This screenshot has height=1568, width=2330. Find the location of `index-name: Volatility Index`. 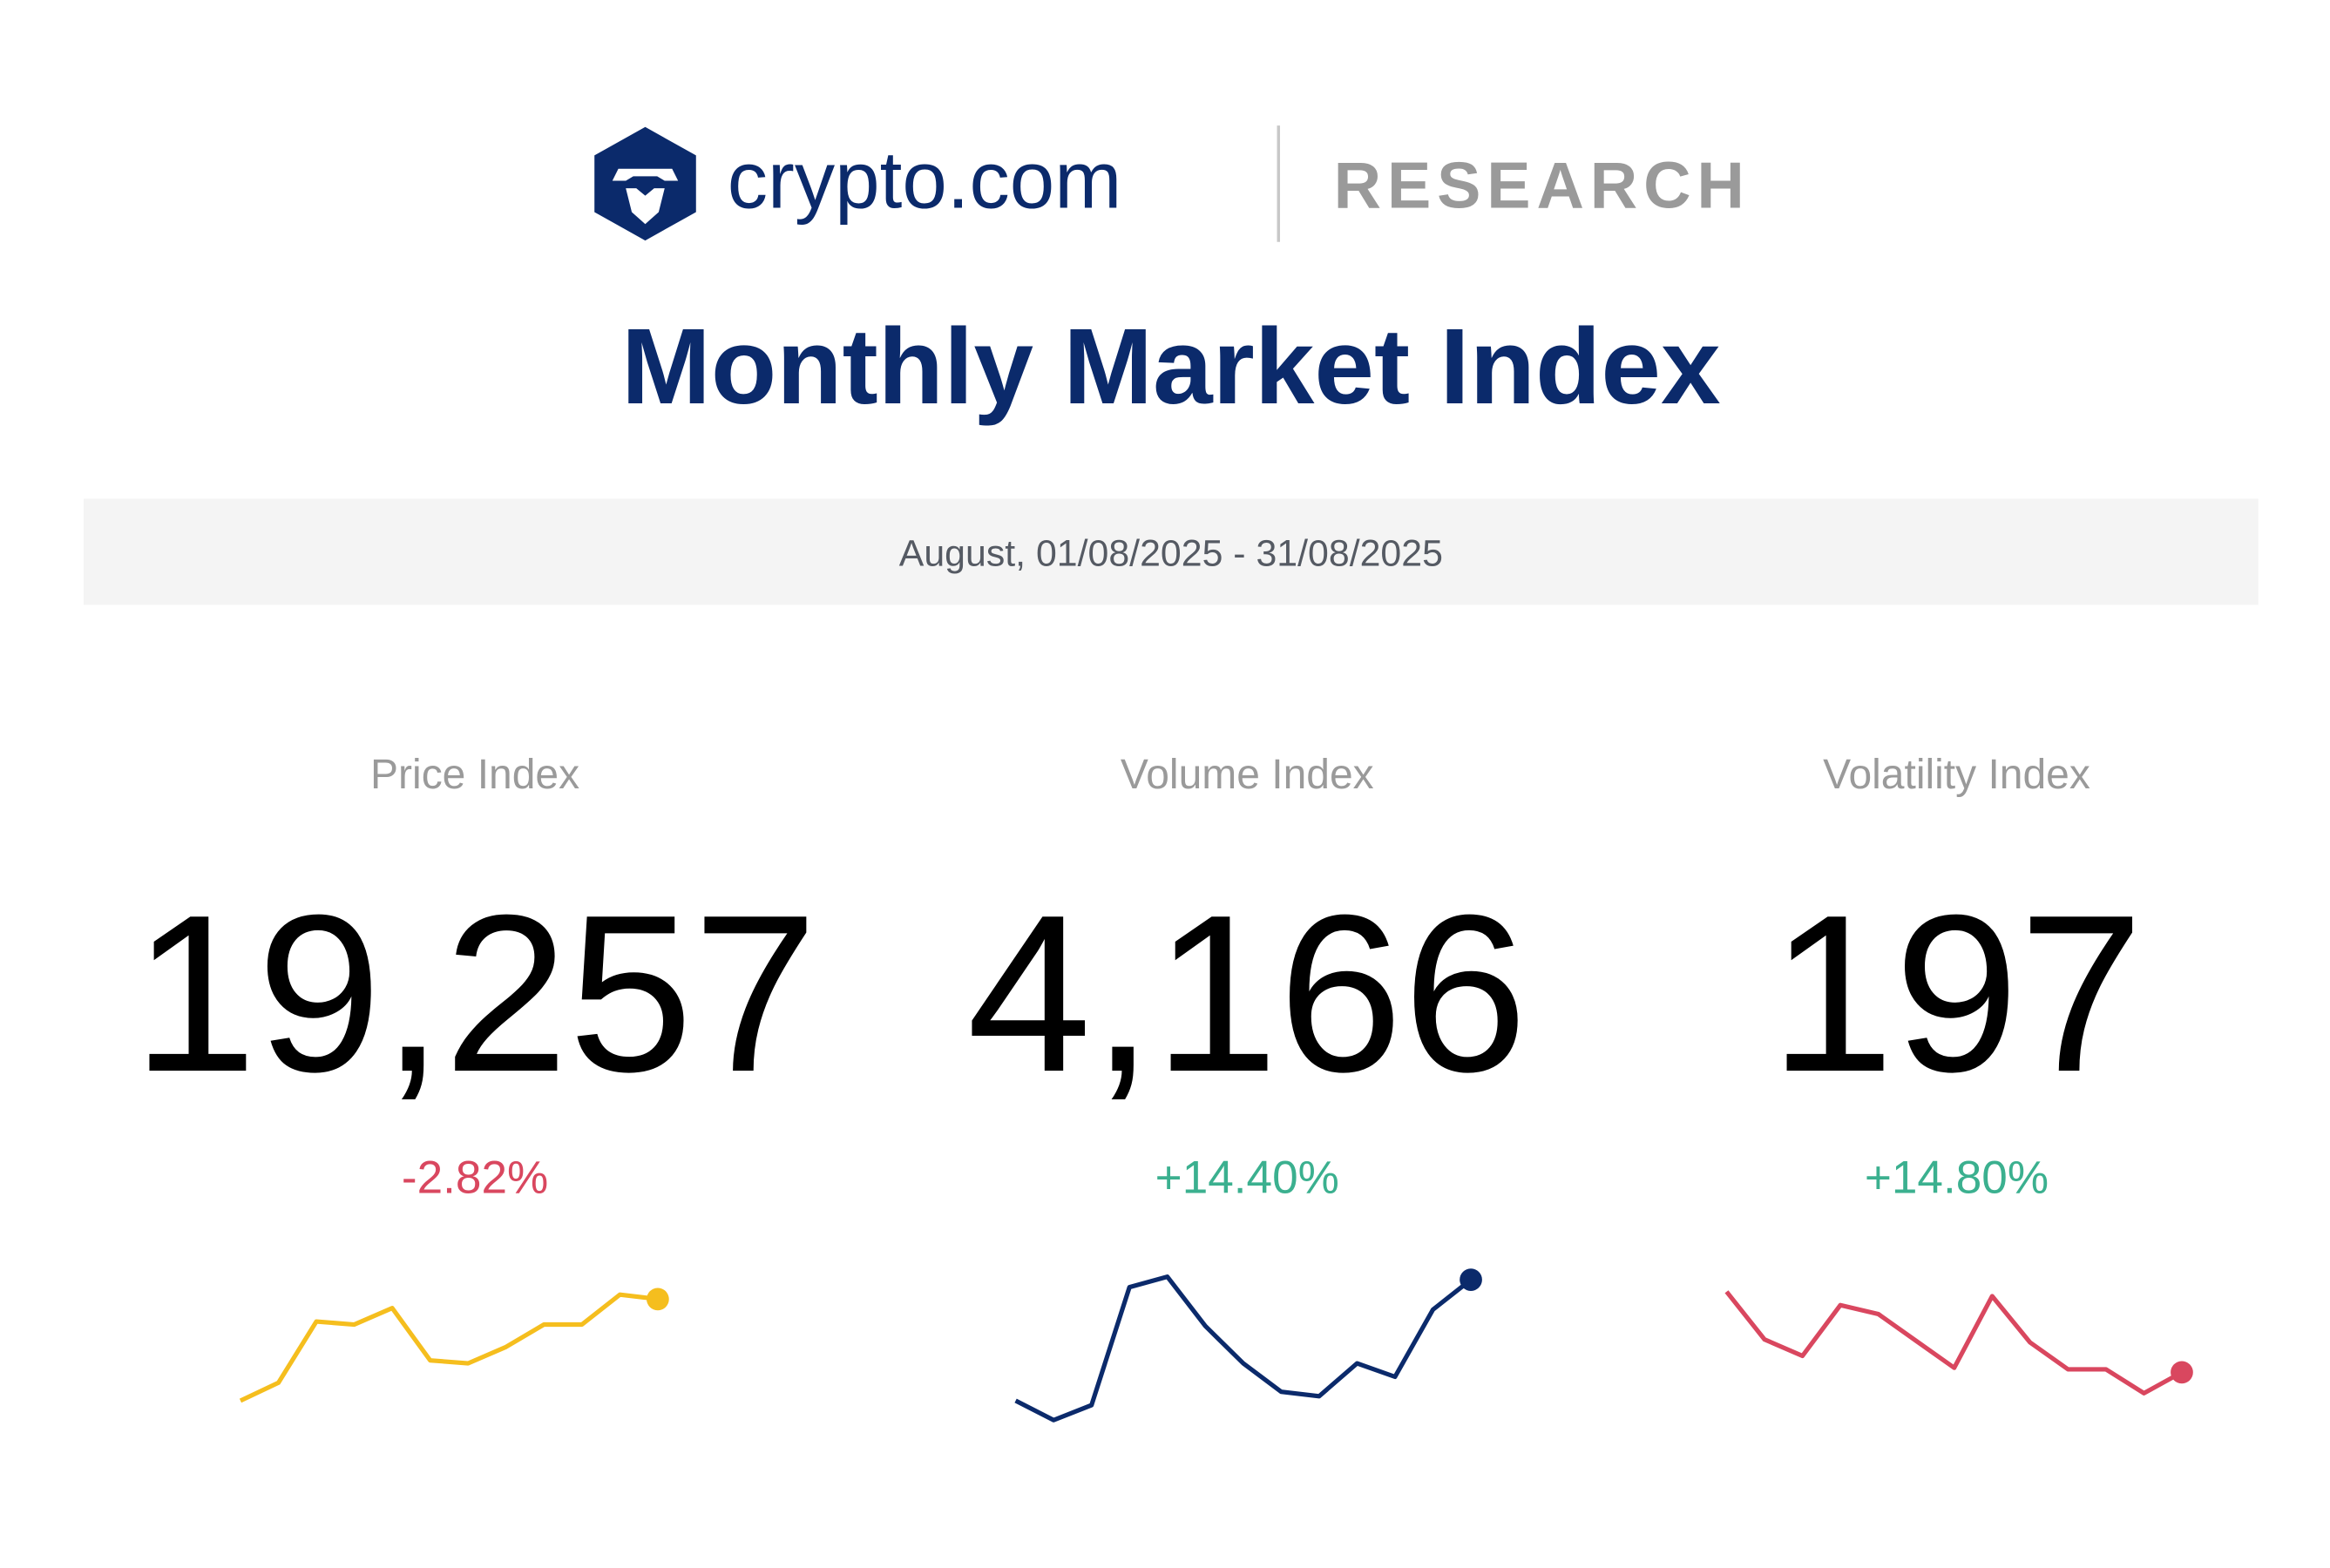

index-name: Volatility Index is located at coordinates (1956, 775).